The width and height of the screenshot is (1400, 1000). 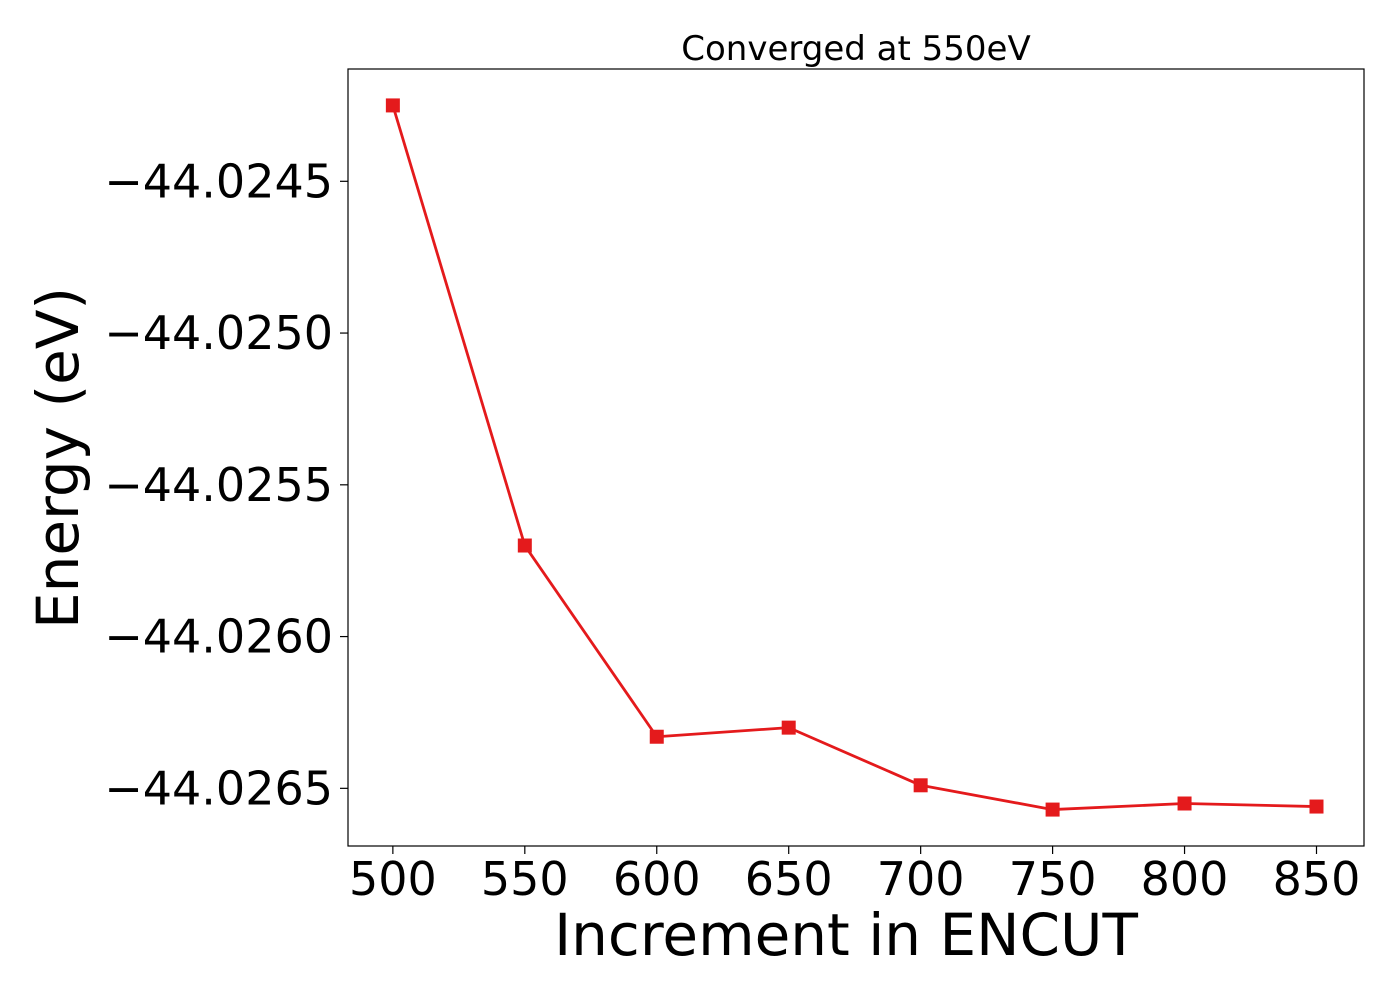 What do you see at coordinates (218, 181) in the screenshot?
I see `y-tick-label: −44.0245` at bounding box center [218, 181].